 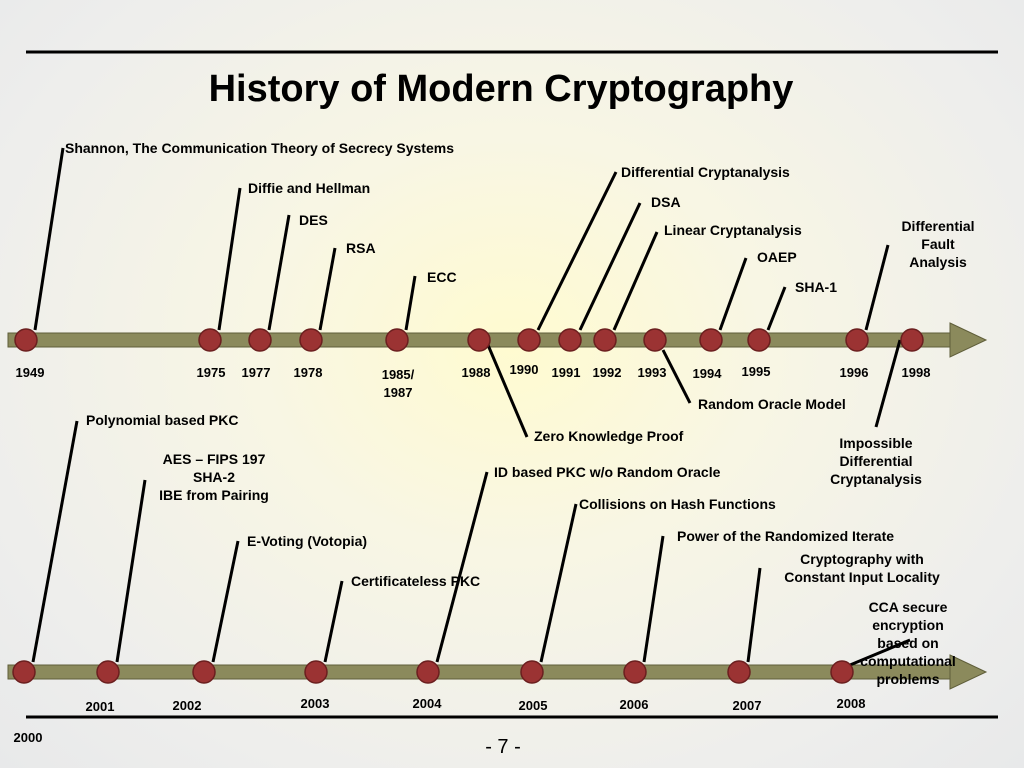 What do you see at coordinates (427, 703) in the screenshot?
I see `year-label: 2004` at bounding box center [427, 703].